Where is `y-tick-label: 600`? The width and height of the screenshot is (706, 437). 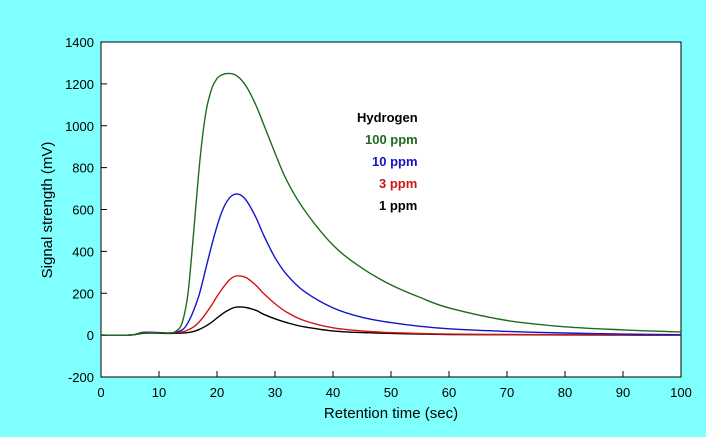 y-tick-label: 600 is located at coordinates (83, 210).